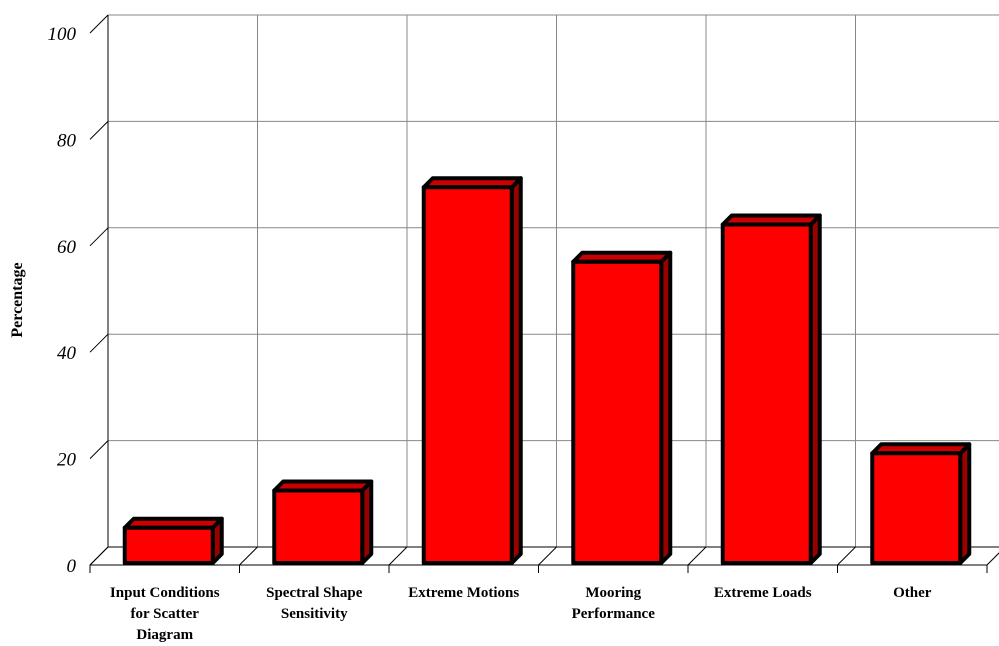  I want to click on y-tick-label: 20, so click(67, 460).